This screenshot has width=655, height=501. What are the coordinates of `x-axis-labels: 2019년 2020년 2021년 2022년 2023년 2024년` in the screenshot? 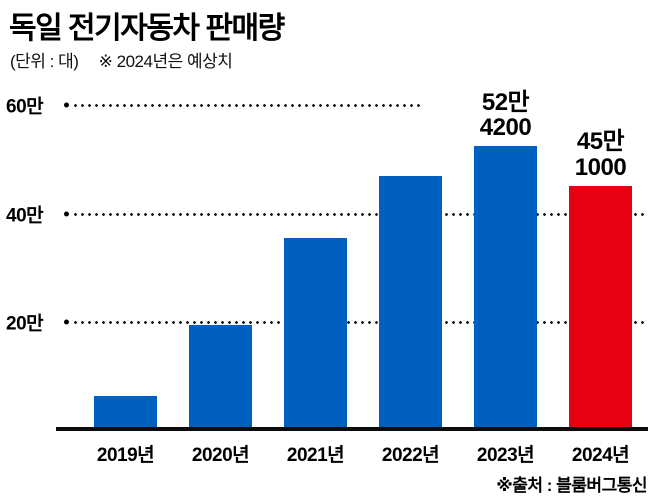 It's located at (353, 453).